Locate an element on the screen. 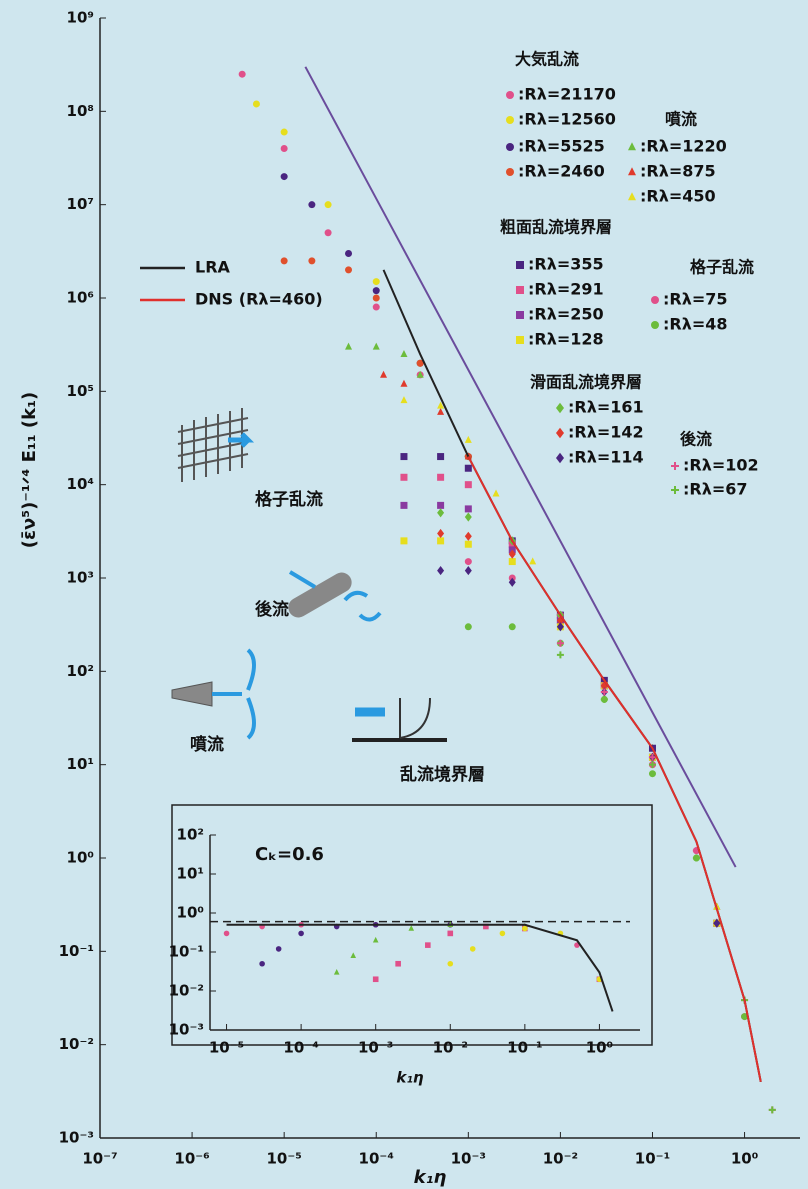  x-axis-title: k₁η is located at coordinates (430, 1177).